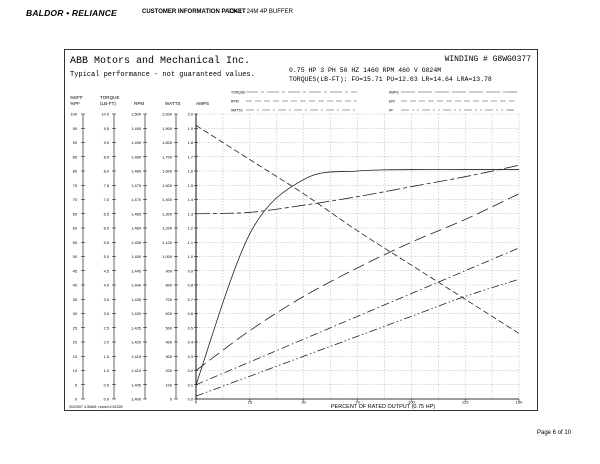 The height and width of the screenshot is (464, 600). Describe the element at coordinates (190, 313) in the screenshot. I see `y-tick-label: 0.6` at that location.